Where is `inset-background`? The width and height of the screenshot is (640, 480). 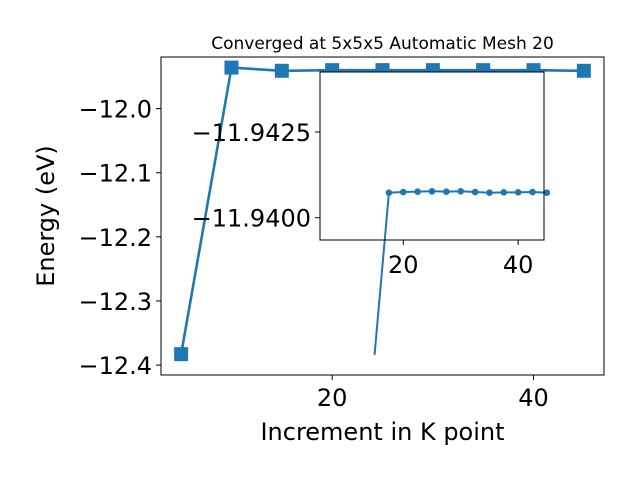
inset-background is located at coordinates (432, 156).